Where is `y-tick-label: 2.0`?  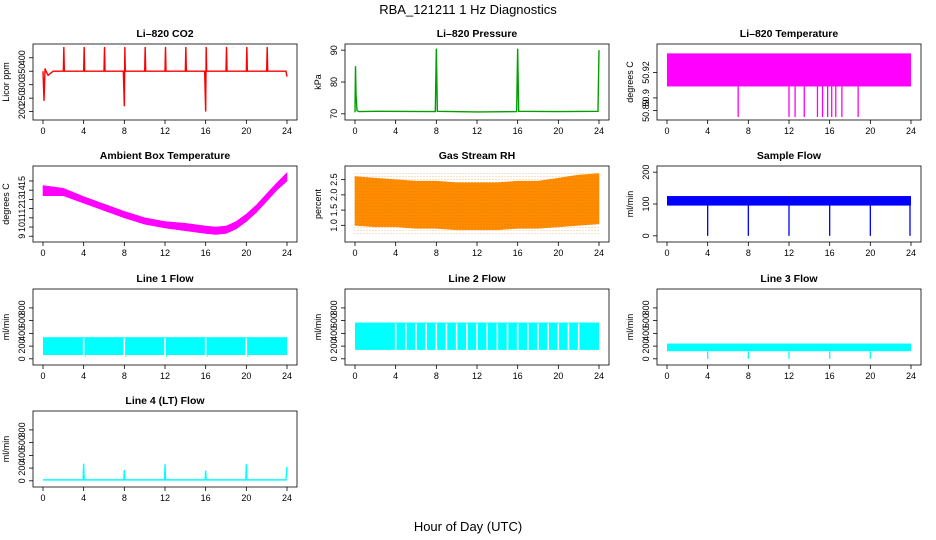 y-tick-label: 2.0 is located at coordinates (334, 195).